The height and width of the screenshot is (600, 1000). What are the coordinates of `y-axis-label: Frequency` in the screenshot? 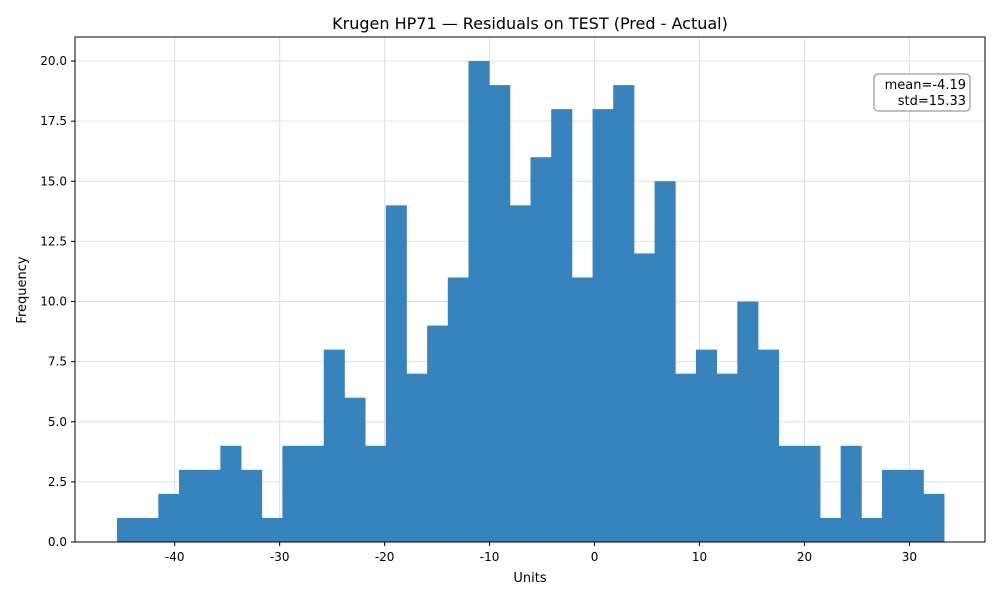 It's located at (22, 289).